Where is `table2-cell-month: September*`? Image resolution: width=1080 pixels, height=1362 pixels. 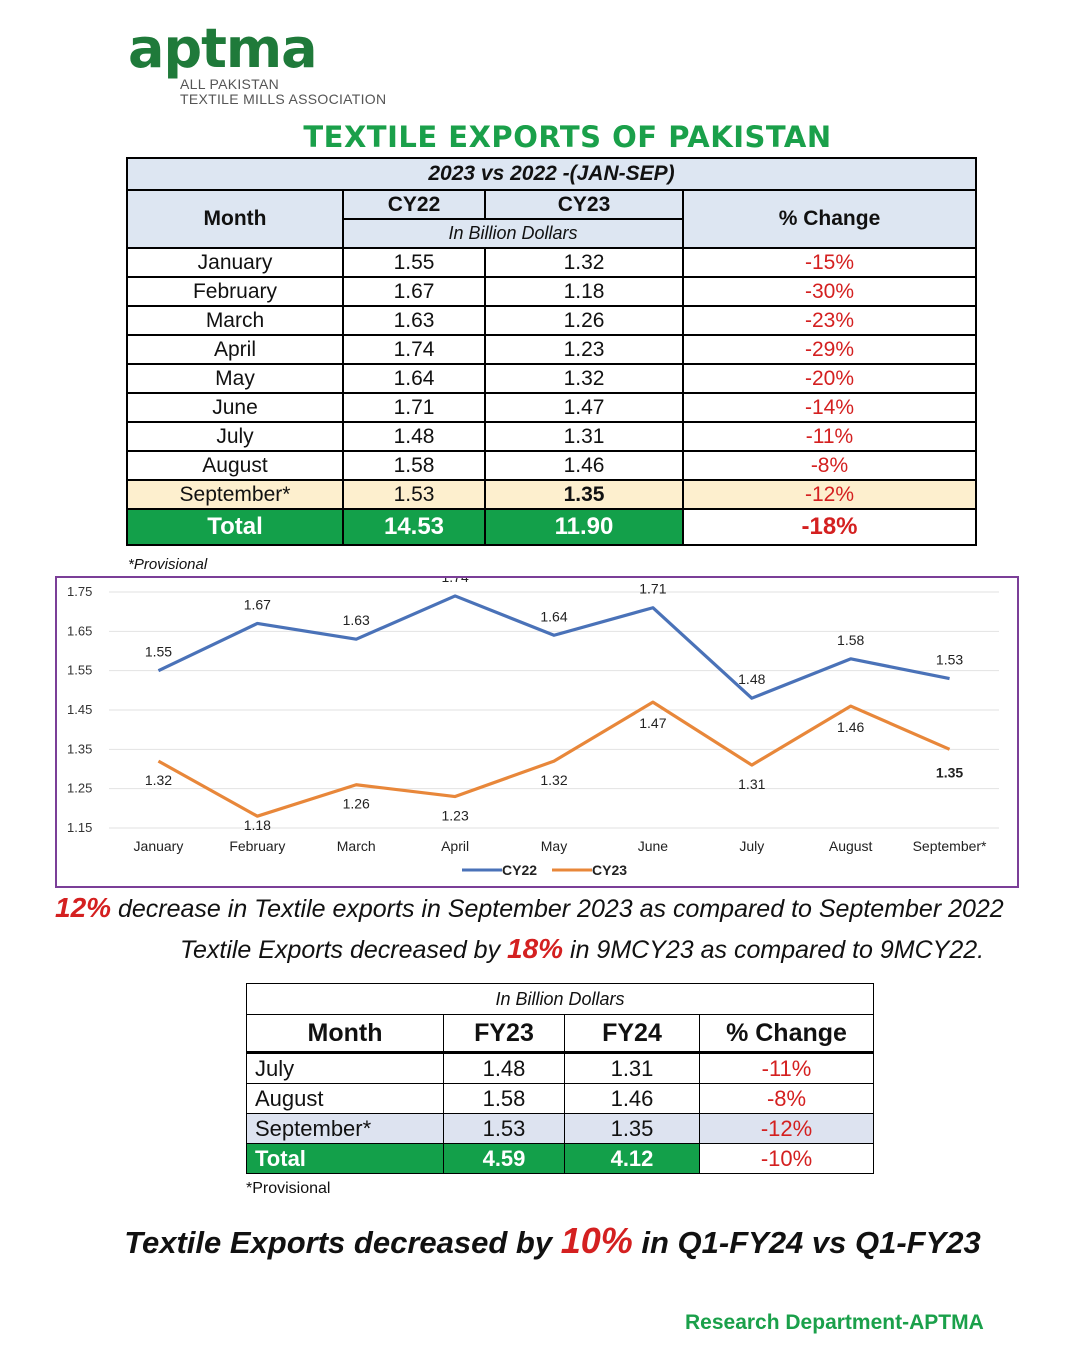 table2-cell-month: September* is located at coordinates (345, 1128).